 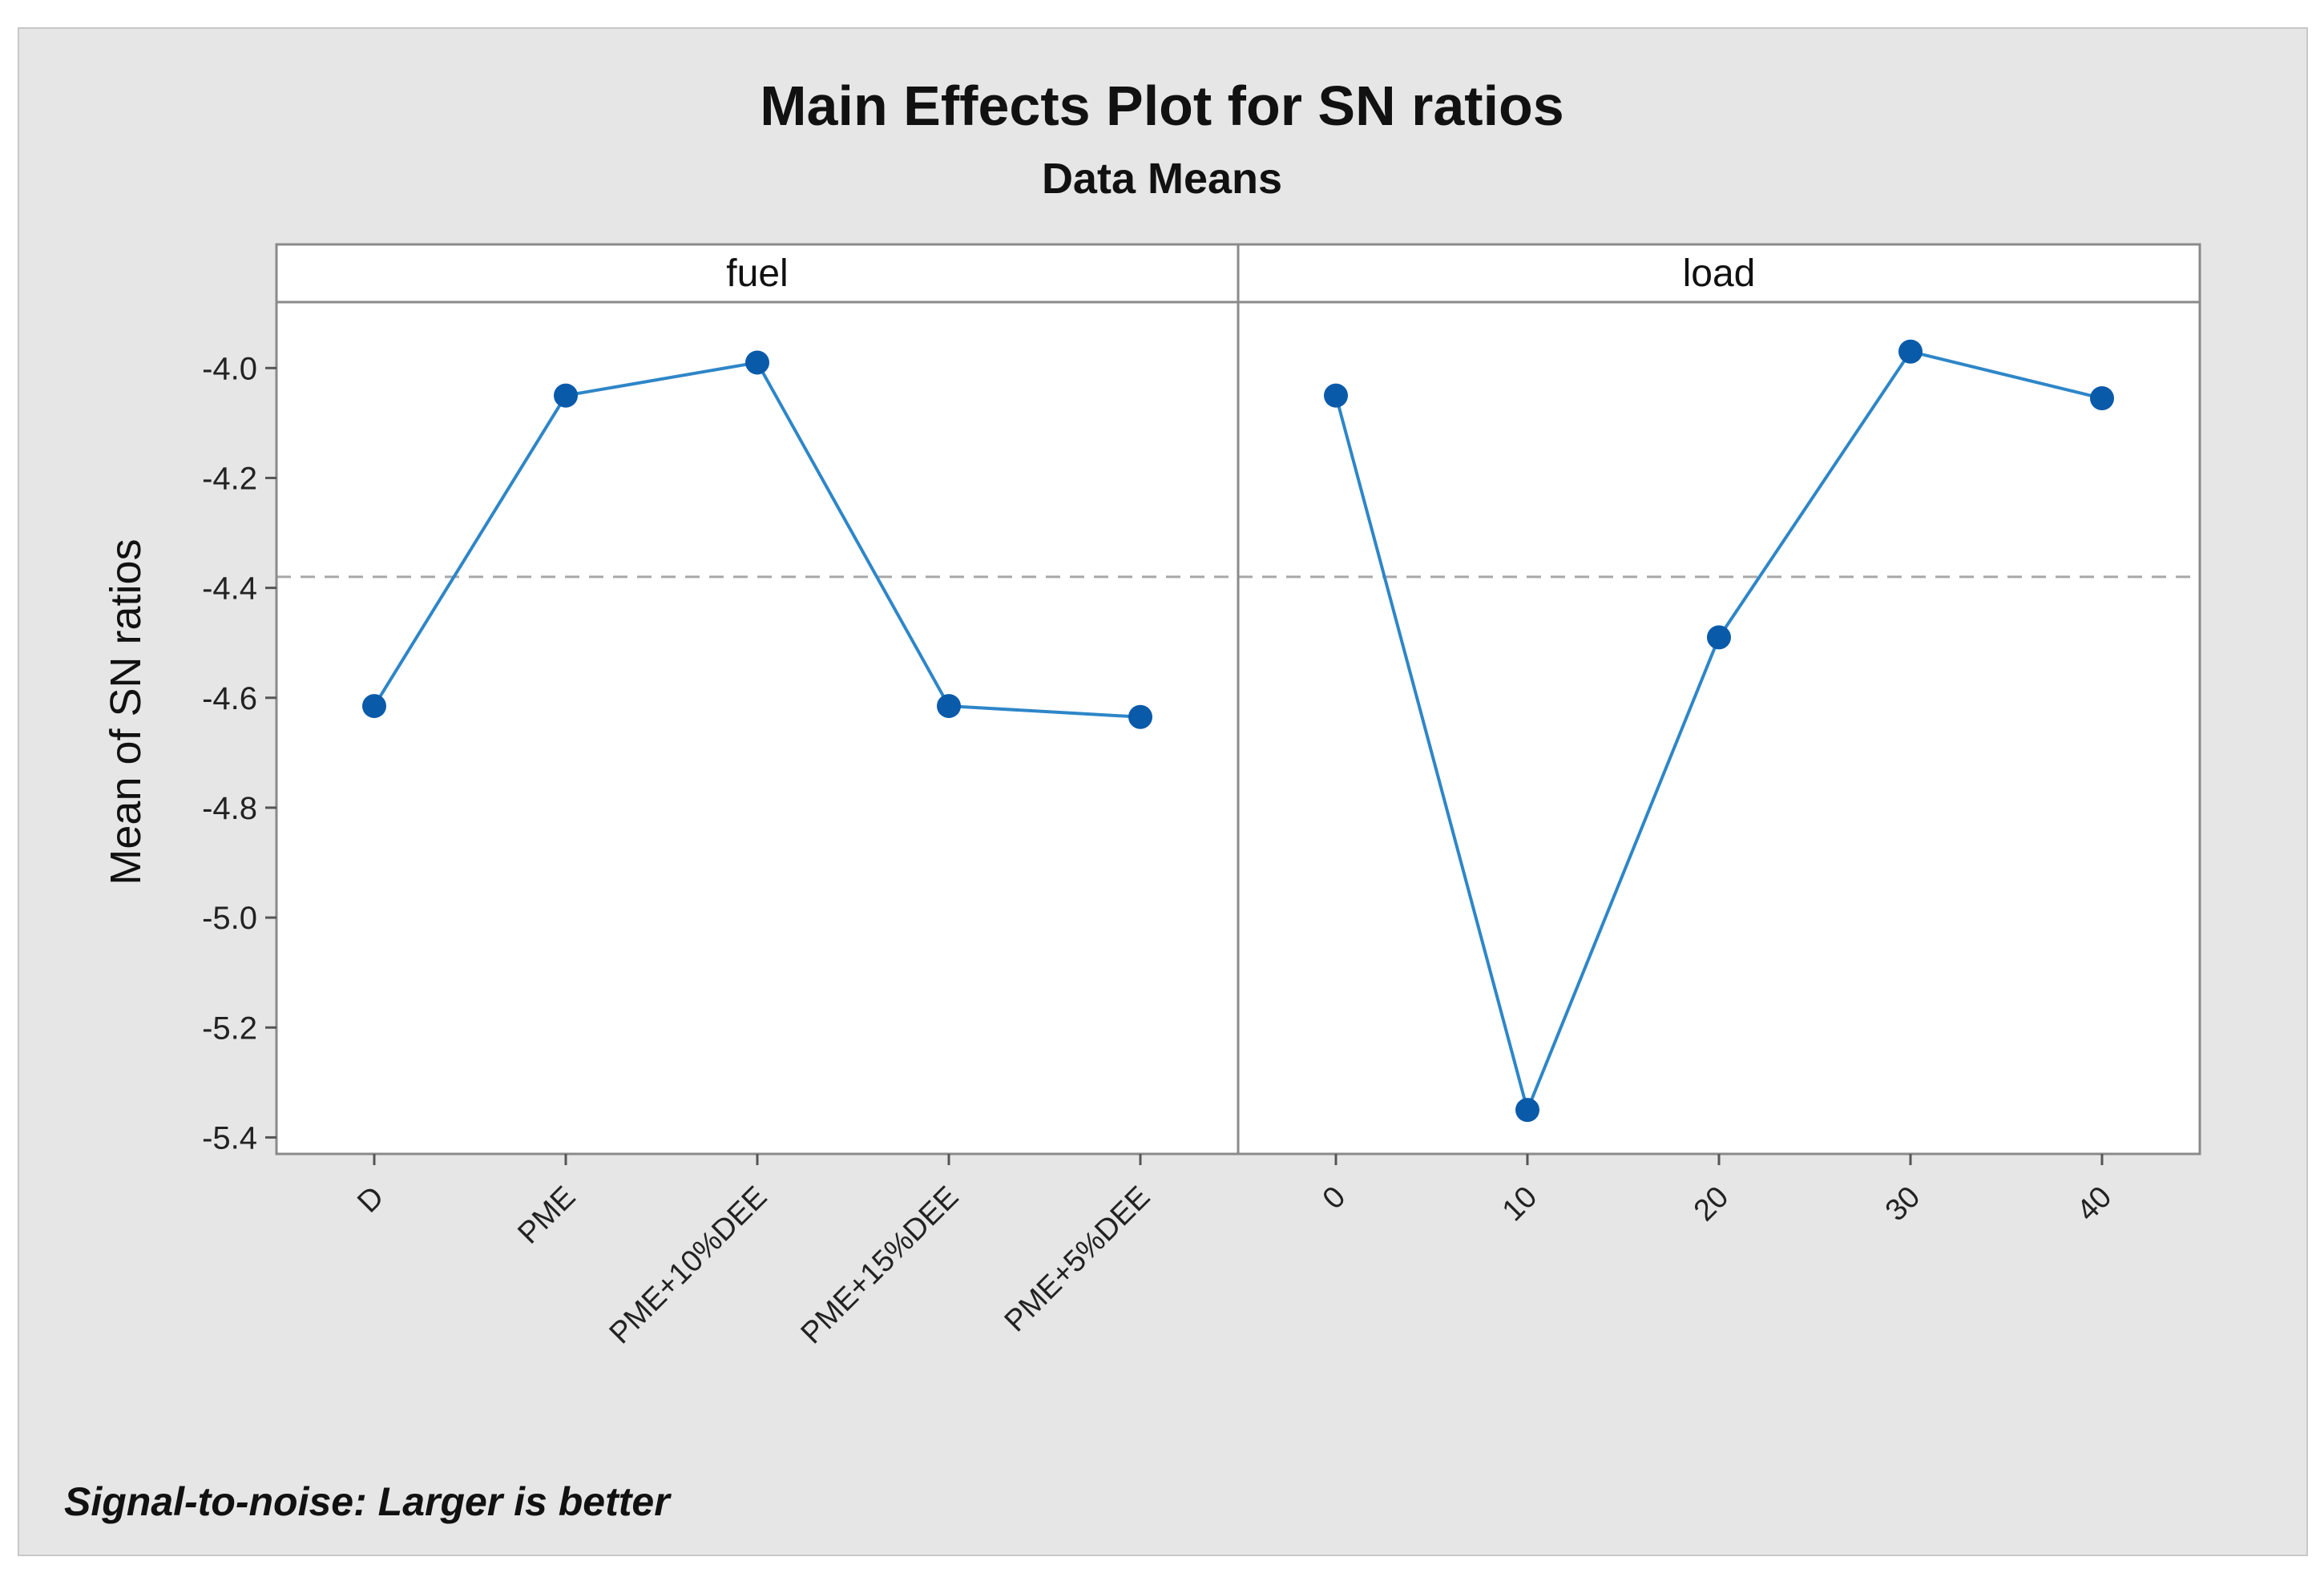 What do you see at coordinates (1335, 1198) in the screenshot?
I see `x-tick-label: 0` at bounding box center [1335, 1198].